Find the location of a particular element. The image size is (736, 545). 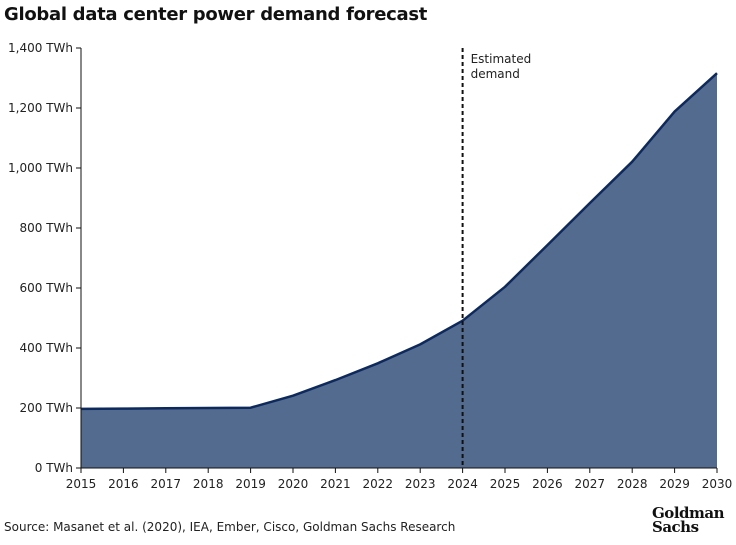

x-tick-label: 2022 is located at coordinates (378, 484).